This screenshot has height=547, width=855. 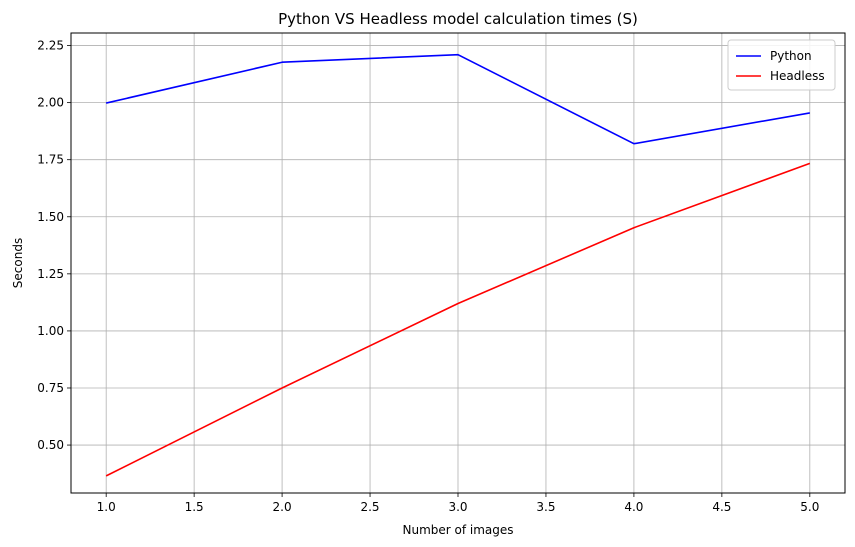 What do you see at coordinates (50, 274) in the screenshot?
I see `y-tick-label: 1.25` at bounding box center [50, 274].